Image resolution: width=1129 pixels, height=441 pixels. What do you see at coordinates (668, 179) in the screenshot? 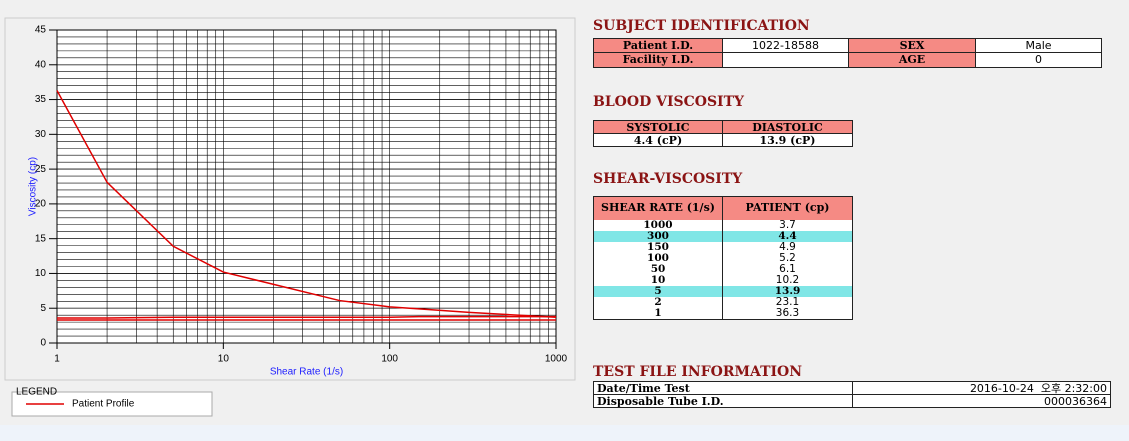
I see `section-title: SHEAR-VISCOSITY` at bounding box center [668, 179].